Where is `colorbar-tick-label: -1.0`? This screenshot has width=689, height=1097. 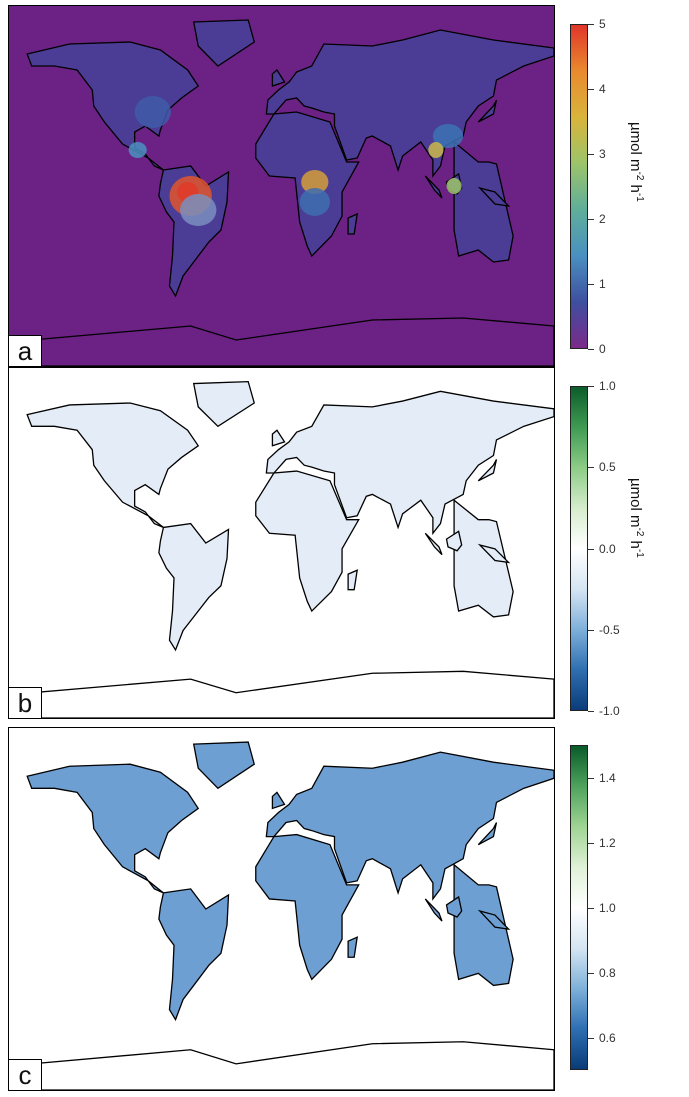 colorbar-tick-label: -1.0 is located at coordinates (609, 711).